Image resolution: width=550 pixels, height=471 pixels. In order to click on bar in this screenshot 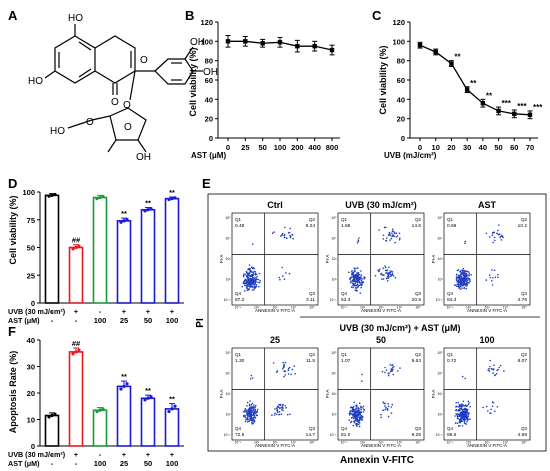, I will do `click(76, 399)`.